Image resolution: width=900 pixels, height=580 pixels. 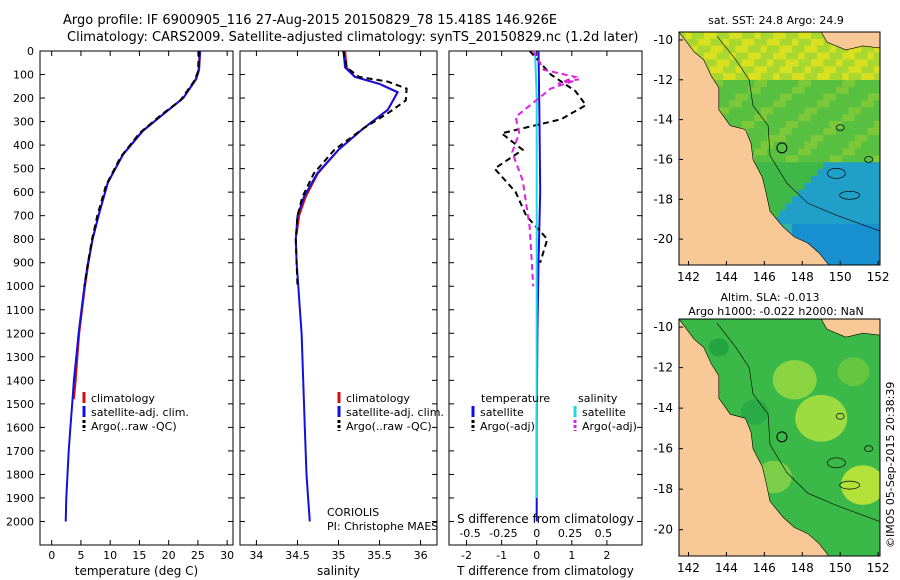 What do you see at coordinates (469, 533) in the screenshot?
I see `x-tick-label-top: -0.5` at bounding box center [469, 533].